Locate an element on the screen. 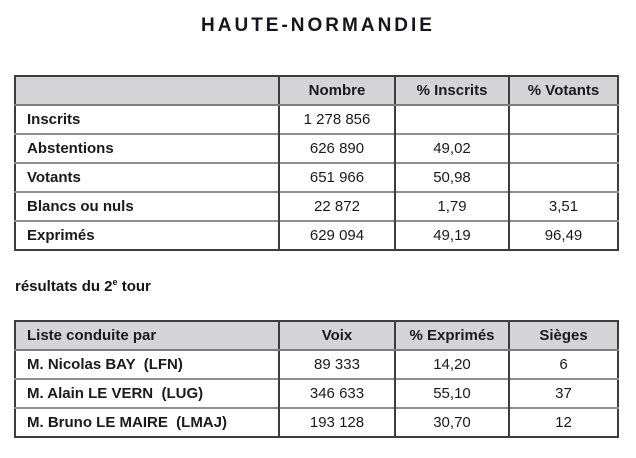 This screenshot has width=636, height=458. section-heading-superscript: e is located at coordinates (115, 282).